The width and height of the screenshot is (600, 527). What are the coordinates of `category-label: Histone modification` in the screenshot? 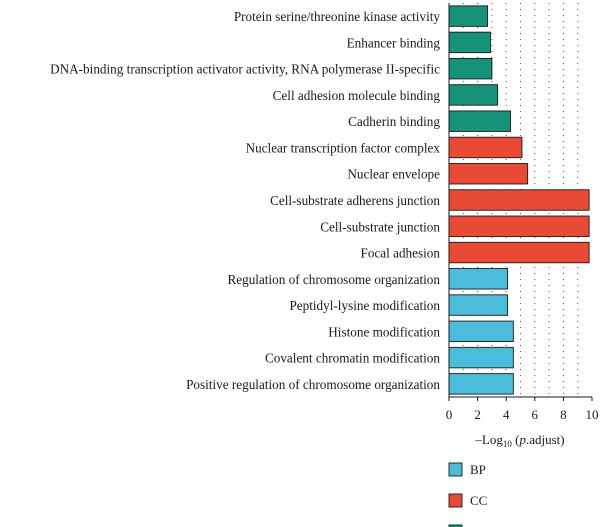 It's located at (384, 331).